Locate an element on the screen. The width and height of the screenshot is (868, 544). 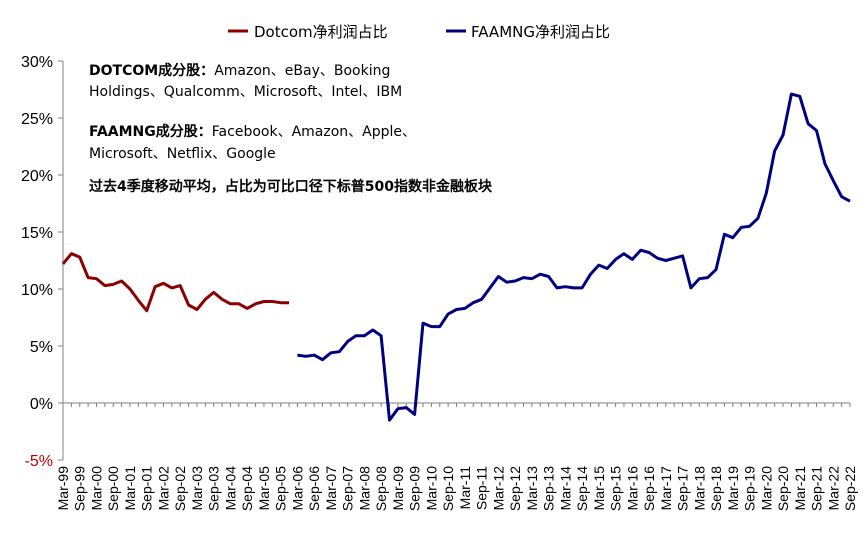
legend-label-dotcom: Dotcom净利润占比 is located at coordinates (321, 32).